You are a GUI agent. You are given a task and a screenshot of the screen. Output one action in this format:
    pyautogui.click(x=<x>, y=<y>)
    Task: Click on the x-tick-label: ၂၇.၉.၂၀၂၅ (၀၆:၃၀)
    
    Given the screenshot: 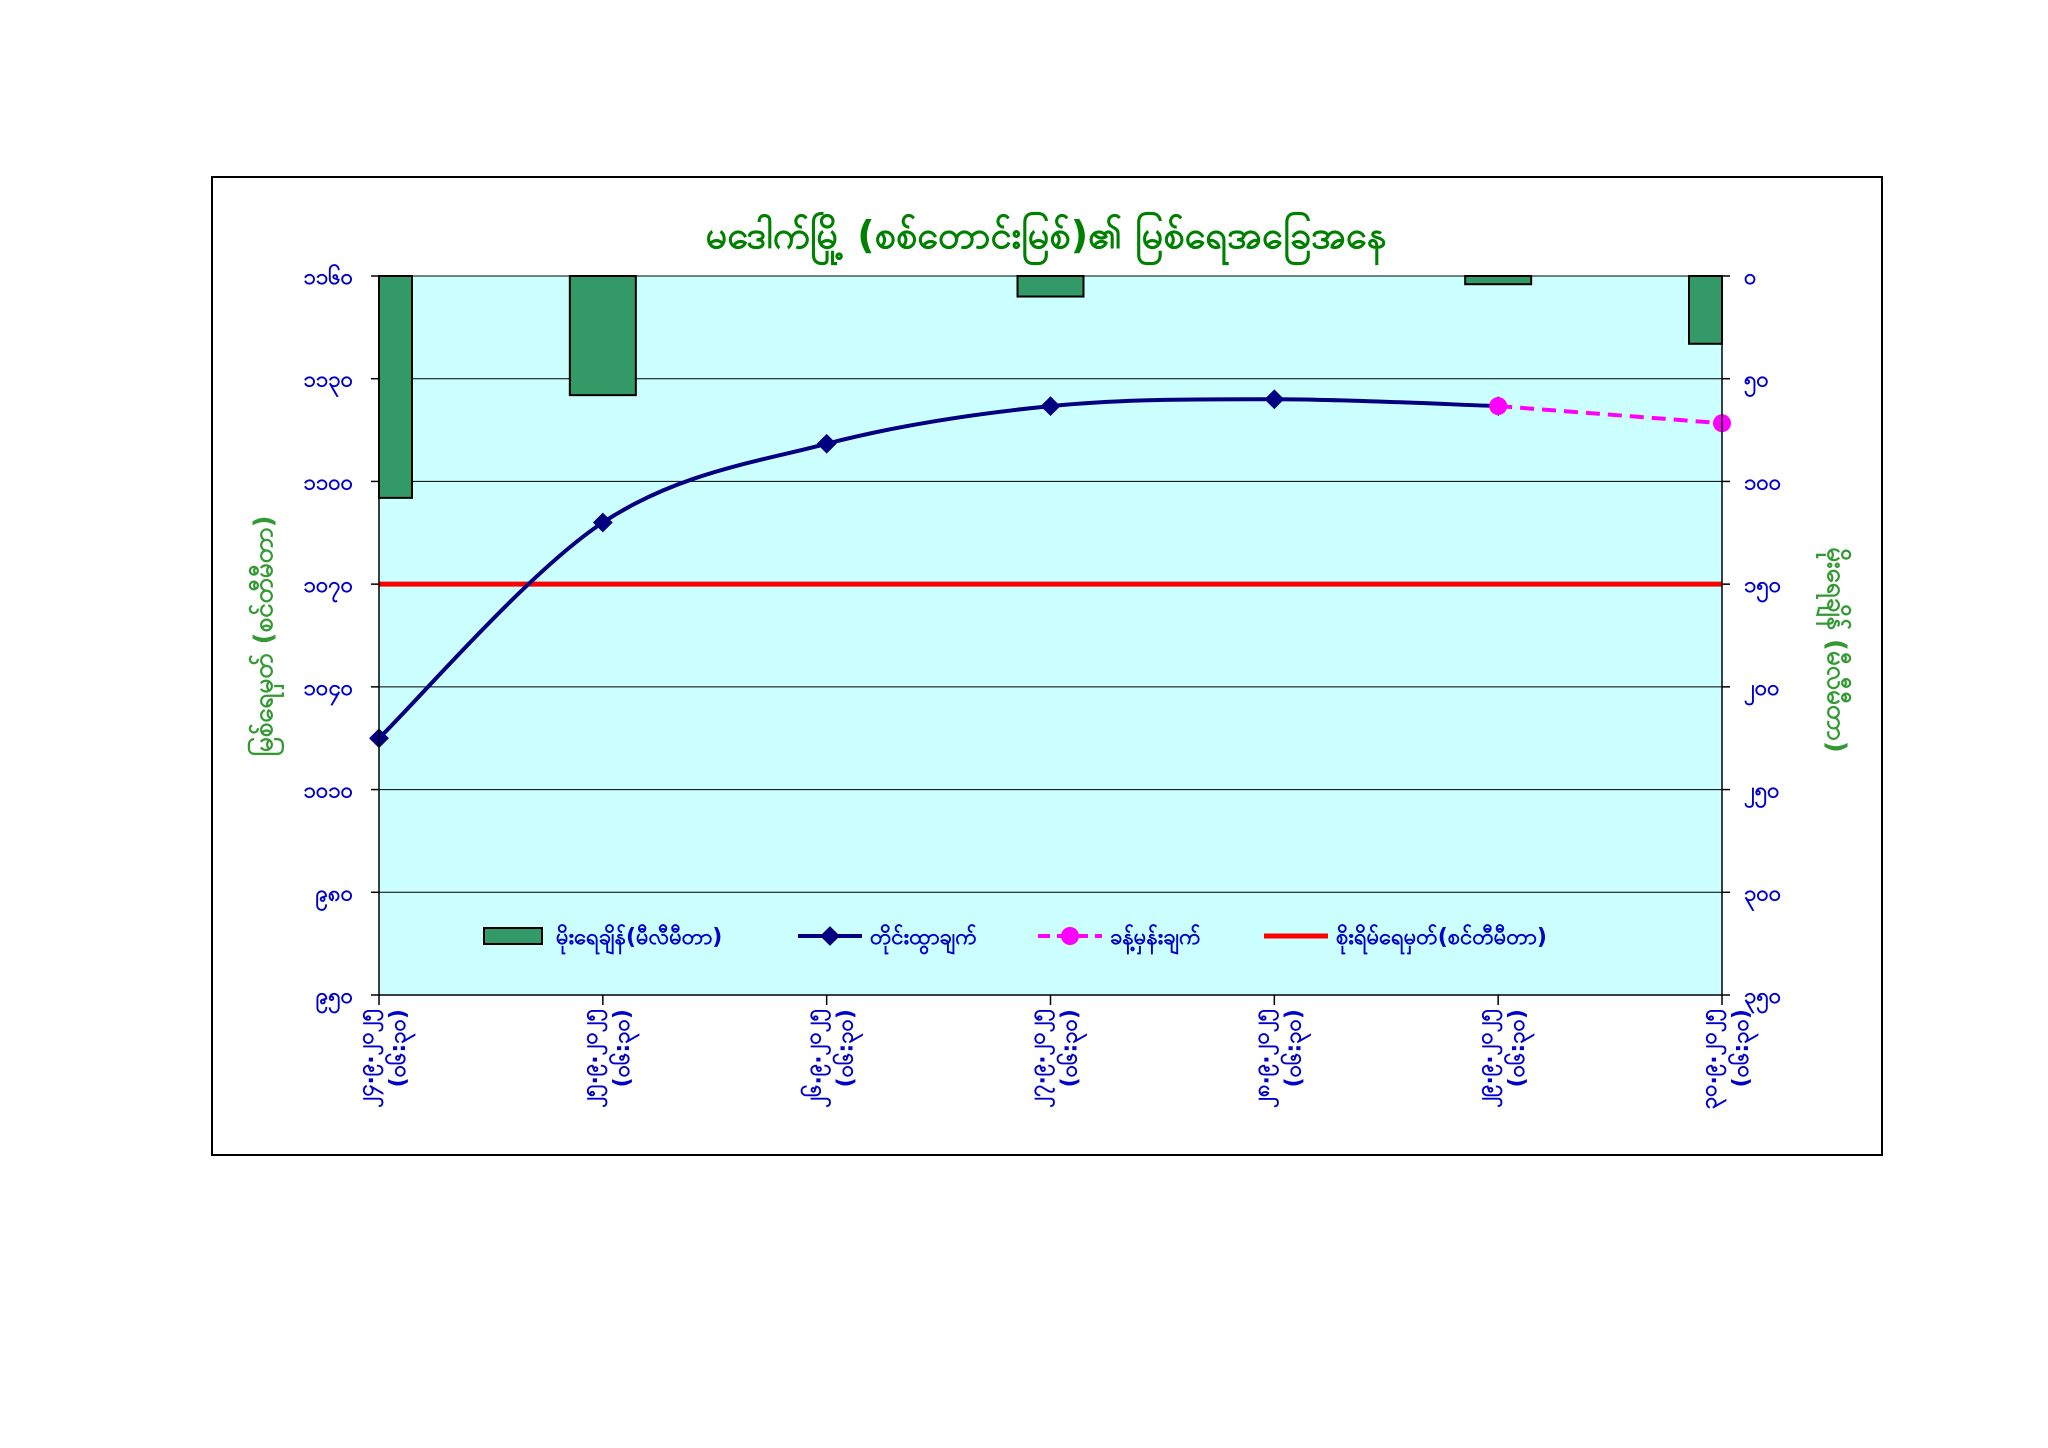 What is the action you would take?
    pyautogui.click(x=1057, y=1058)
    